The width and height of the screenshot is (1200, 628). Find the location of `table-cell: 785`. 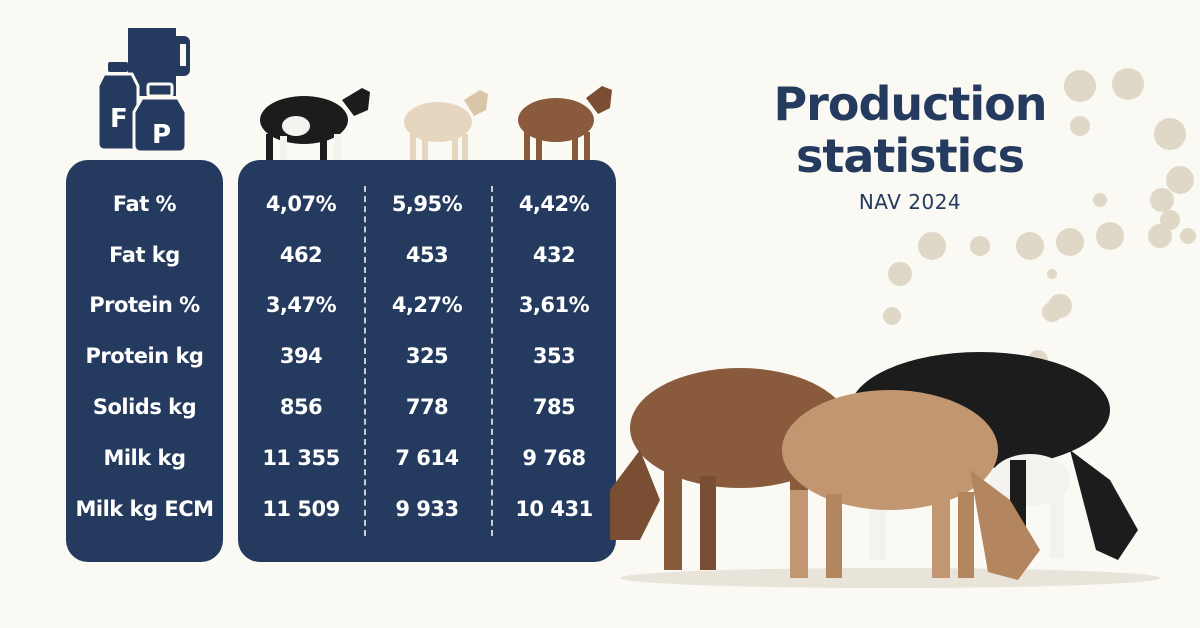

table-cell: 785 is located at coordinates (554, 407).